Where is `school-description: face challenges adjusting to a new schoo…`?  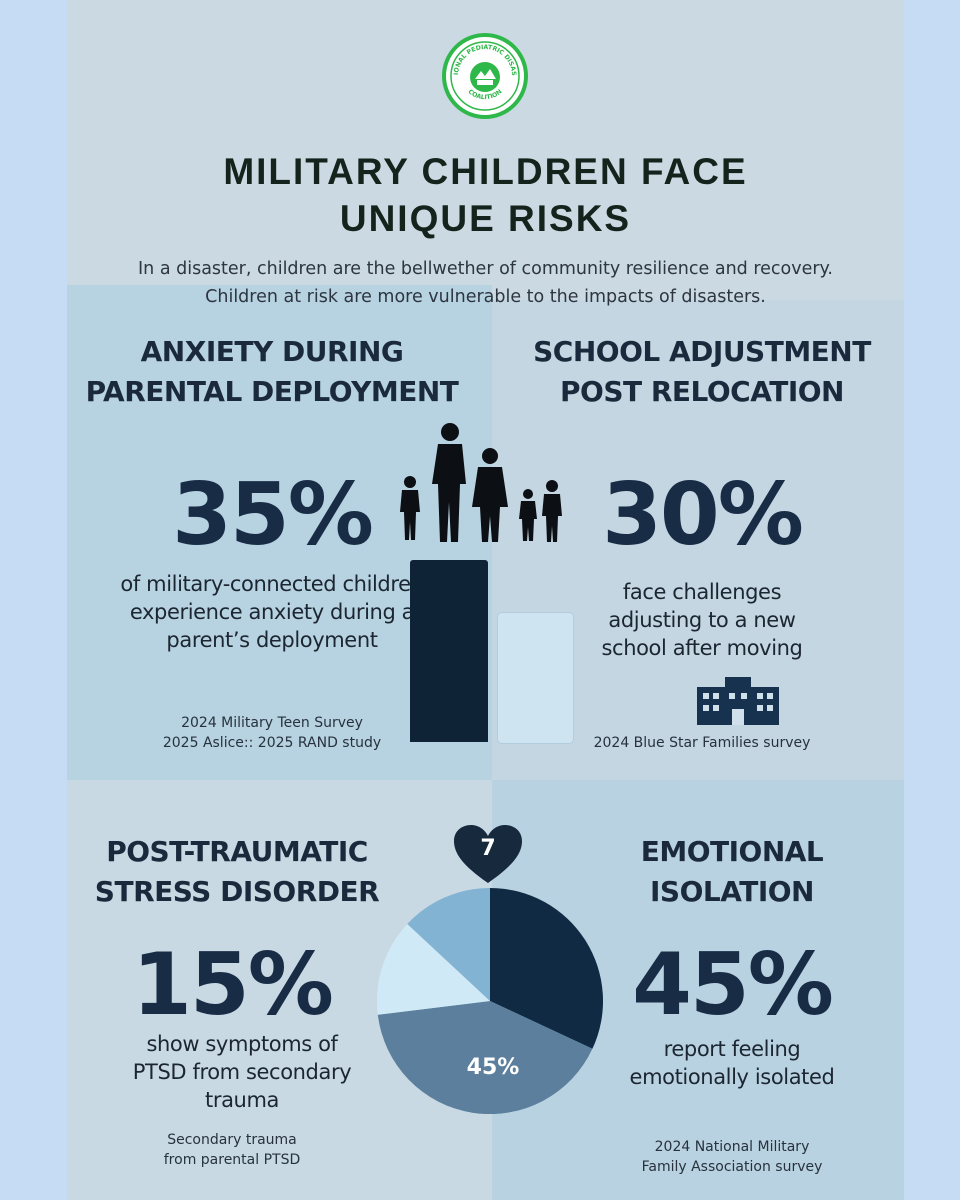
school-description: face challenges adjusting to a new schoo… is located at coordinates (702, 620).